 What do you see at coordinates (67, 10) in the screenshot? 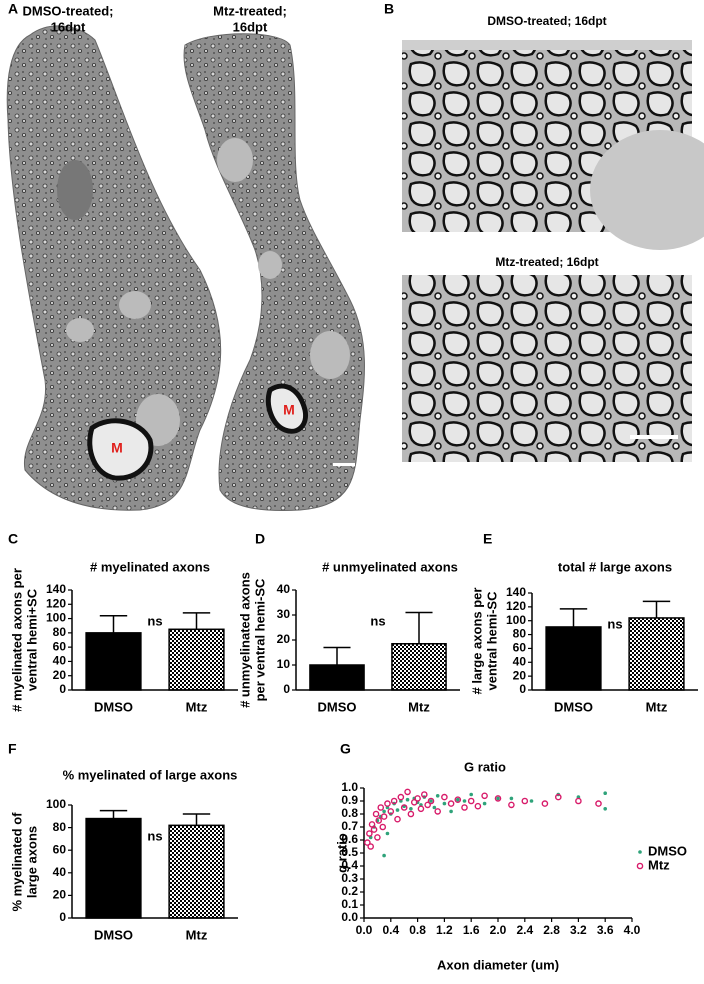
I see `micrograph-title: DMSO-treated;` at bounding box center [67, 10].